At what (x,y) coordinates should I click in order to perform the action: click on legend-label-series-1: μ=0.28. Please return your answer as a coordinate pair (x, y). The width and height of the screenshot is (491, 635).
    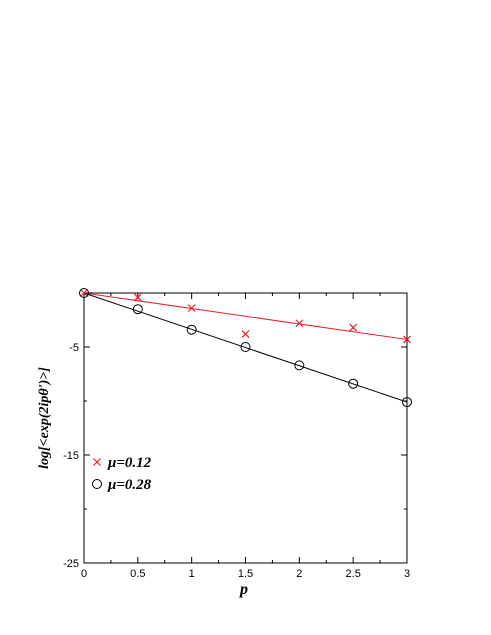
    Looking at the image, I should click on (129, 485).